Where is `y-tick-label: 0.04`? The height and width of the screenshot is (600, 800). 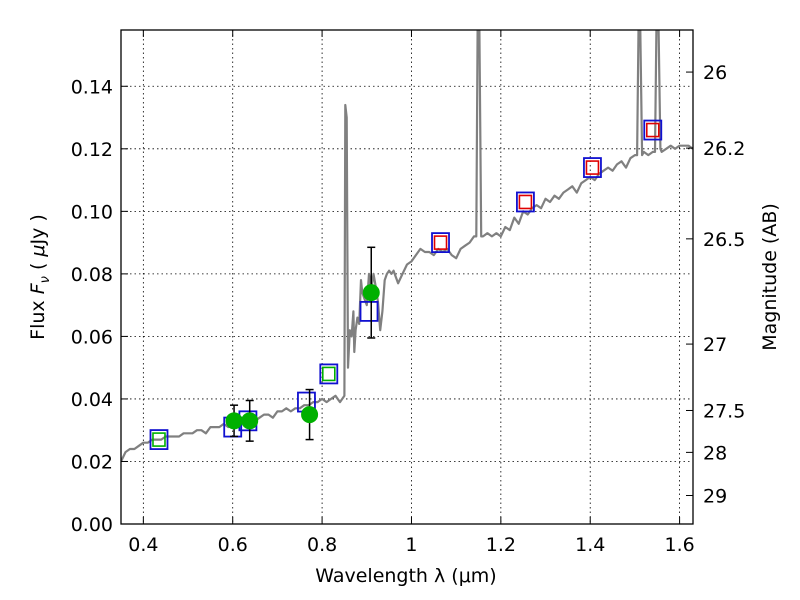 y-tick-label: 0.04 is located at coordinates (92, 400).